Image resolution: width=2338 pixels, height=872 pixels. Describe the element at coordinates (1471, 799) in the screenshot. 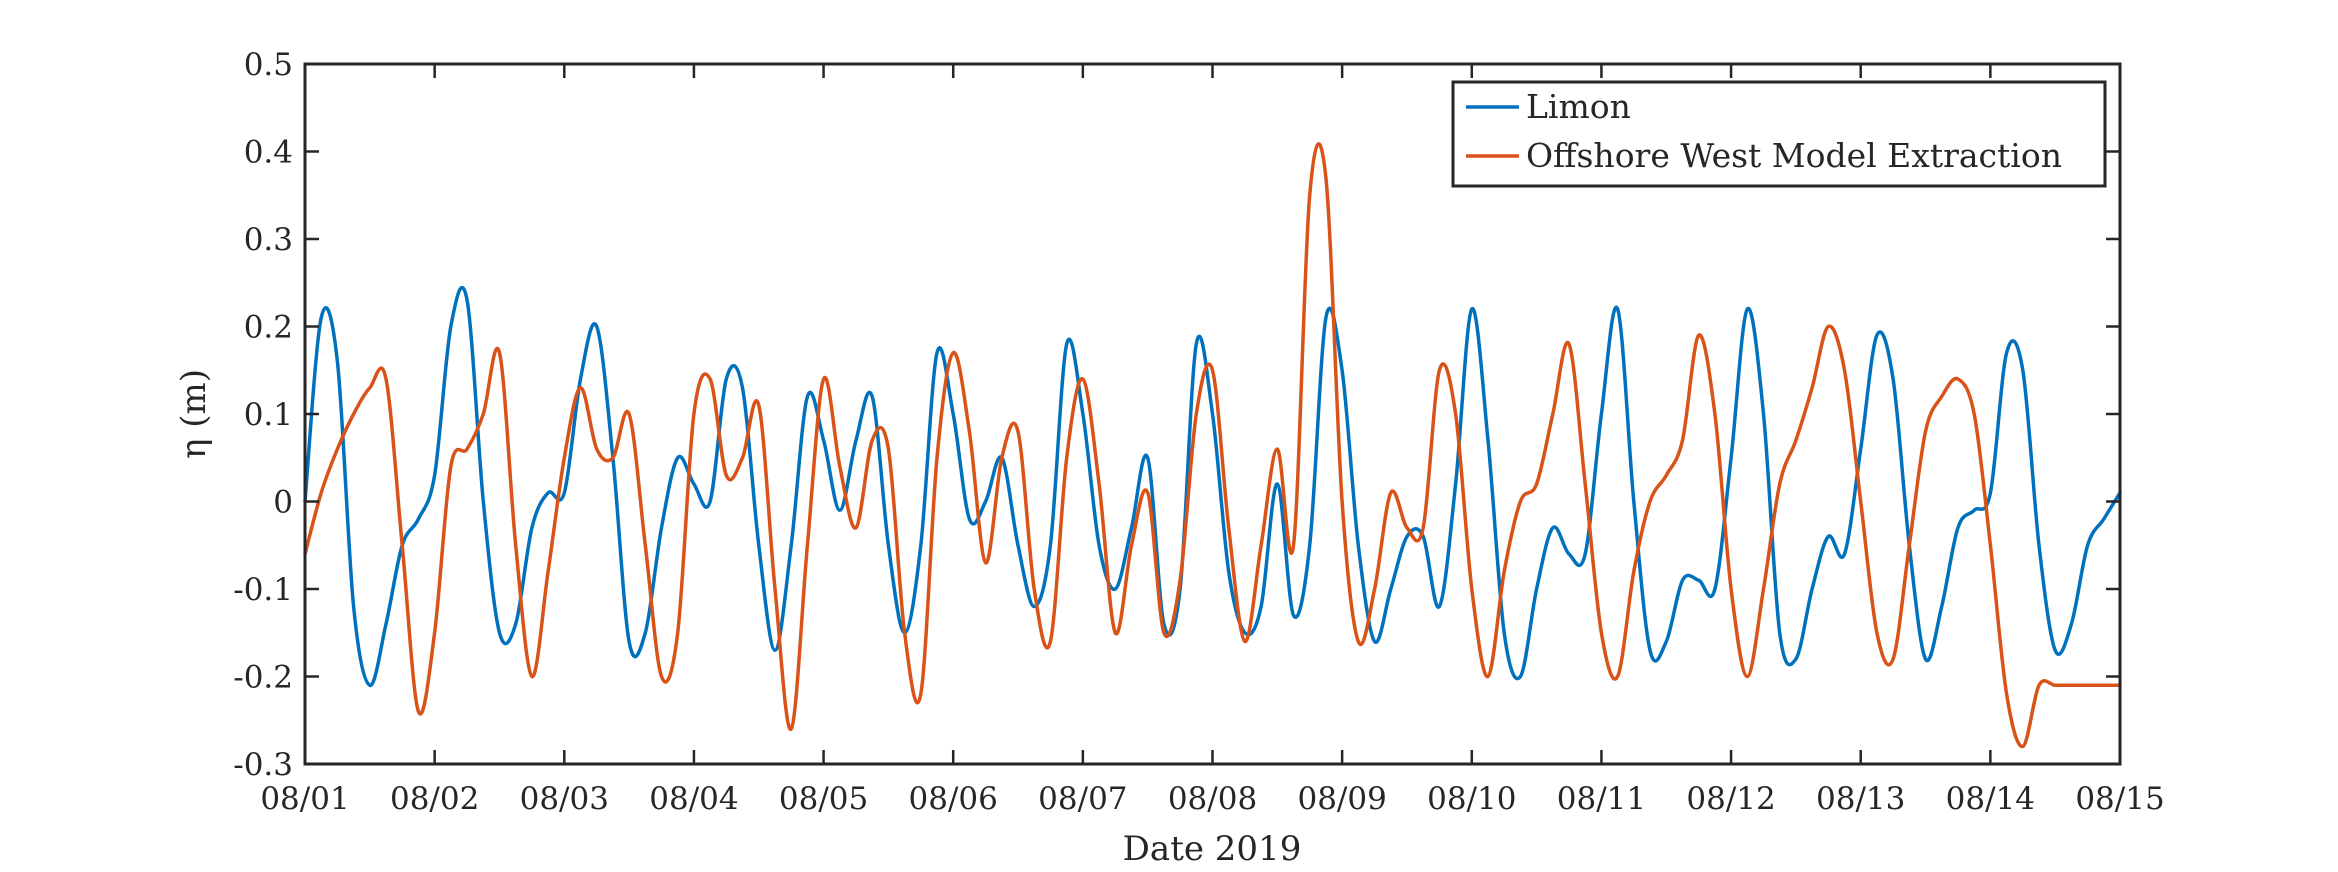

I see `x-tick-label: 08/10` at that location.